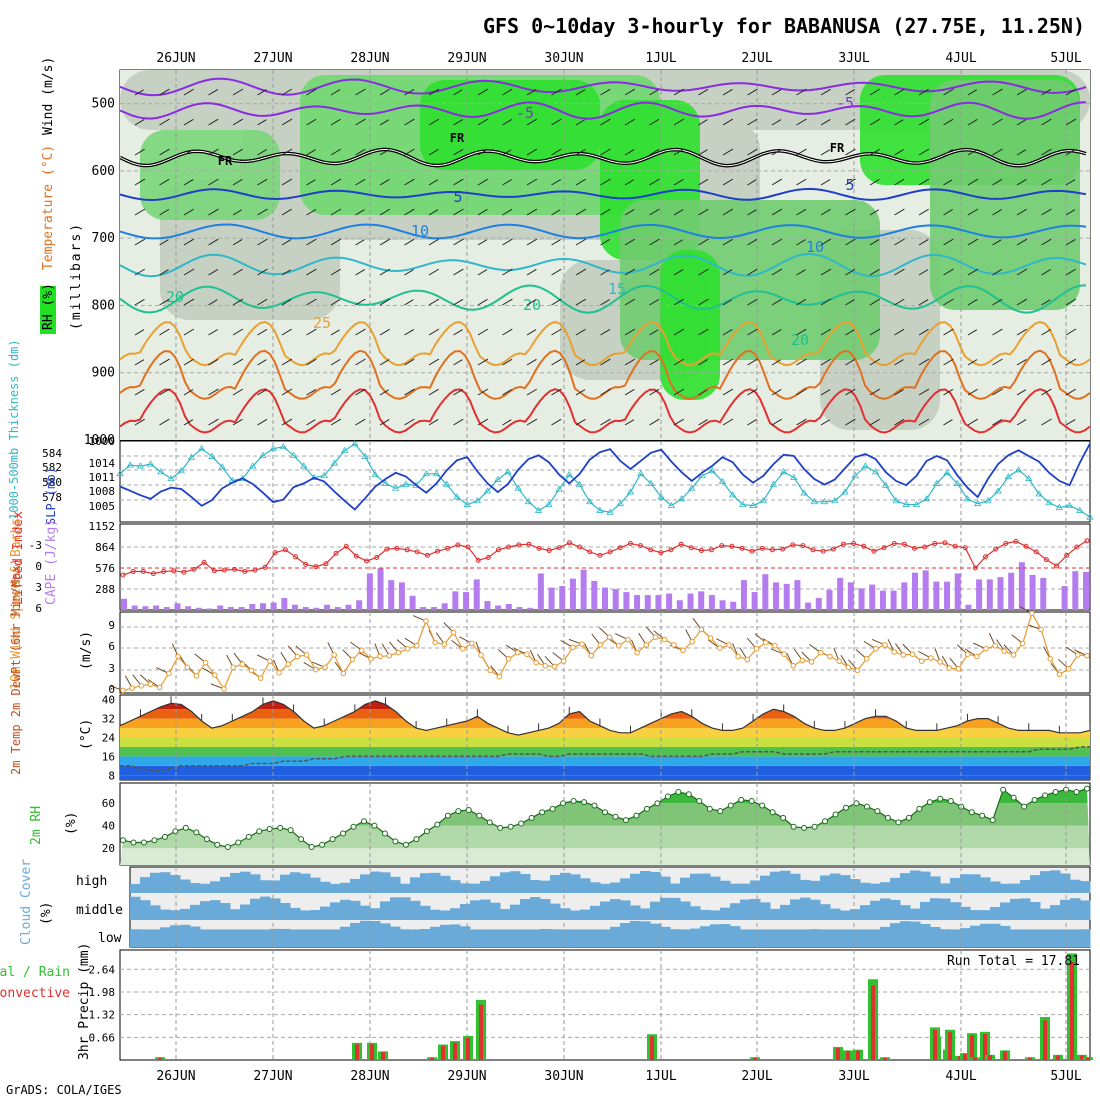 This screenshot has height=1100, width=1100. Describe the element at coordinates (26, 902) in the screenshot. I see `cloud-label: Cloud Cover` at that location.